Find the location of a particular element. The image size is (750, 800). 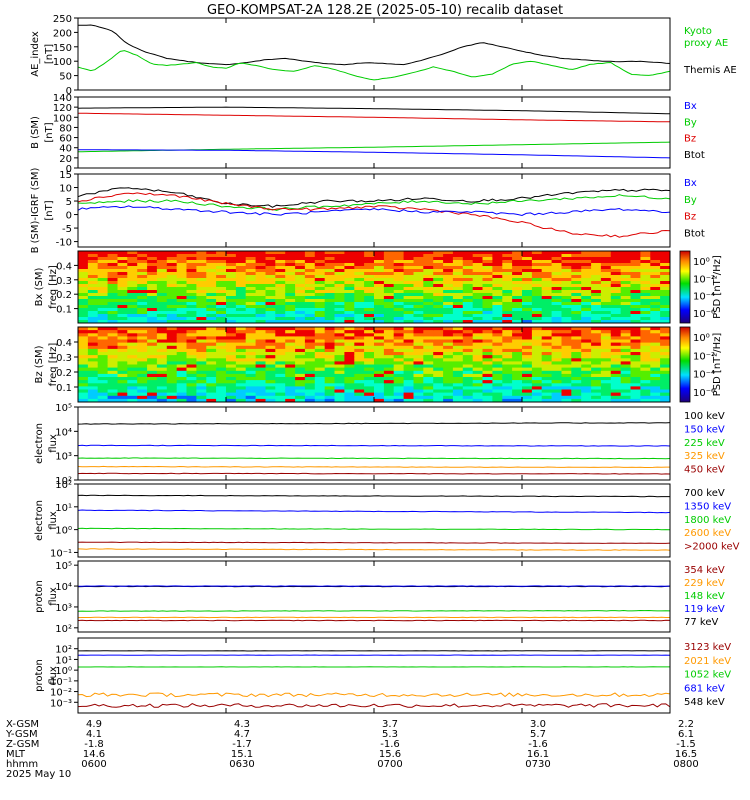

y-tick-label: 0.2 is located at coordinates (64, 295).